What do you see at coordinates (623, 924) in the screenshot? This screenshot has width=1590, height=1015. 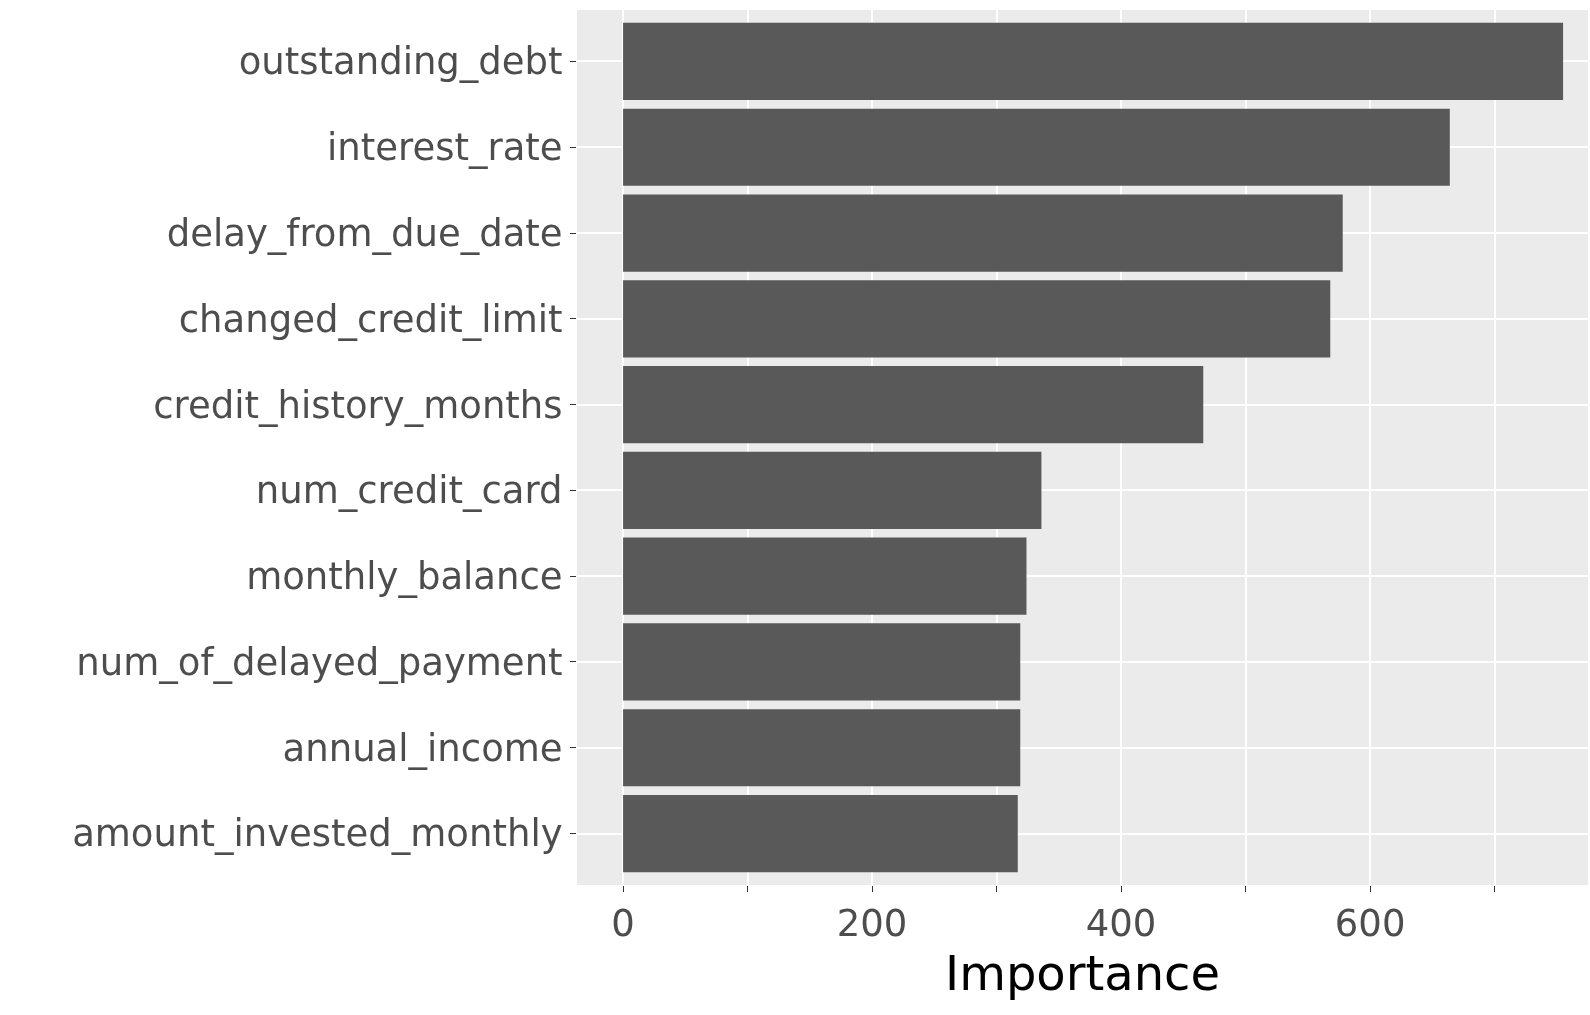 I see `x-tick-label: 0` at bounding box center [623, 924].